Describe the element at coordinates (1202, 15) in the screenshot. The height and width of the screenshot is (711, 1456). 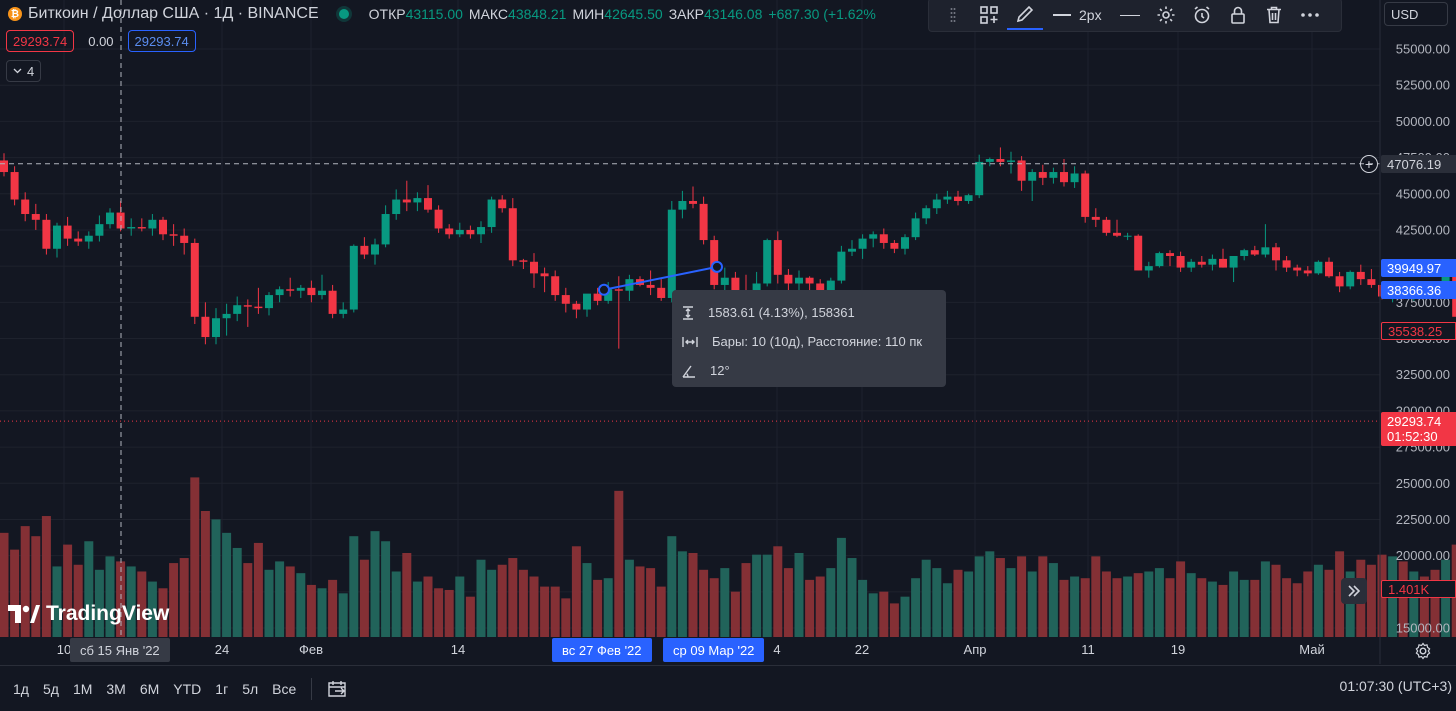
I see `alert-button` at that location.